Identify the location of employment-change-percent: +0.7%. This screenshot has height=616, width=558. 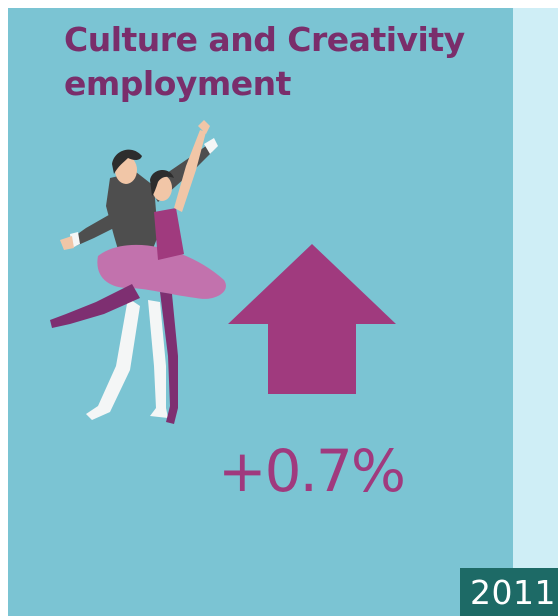
(312, 471).